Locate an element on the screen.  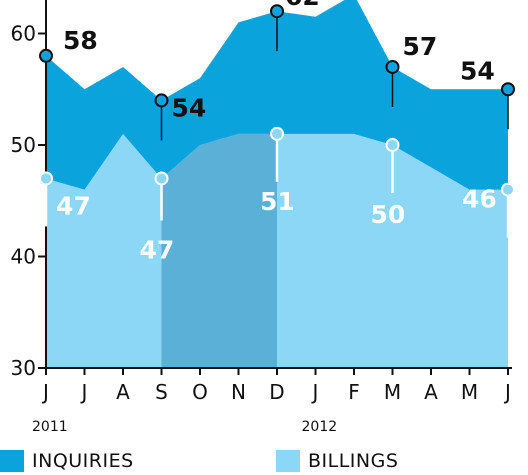
legend-swatch-billings is located at coordinates (288, 461).